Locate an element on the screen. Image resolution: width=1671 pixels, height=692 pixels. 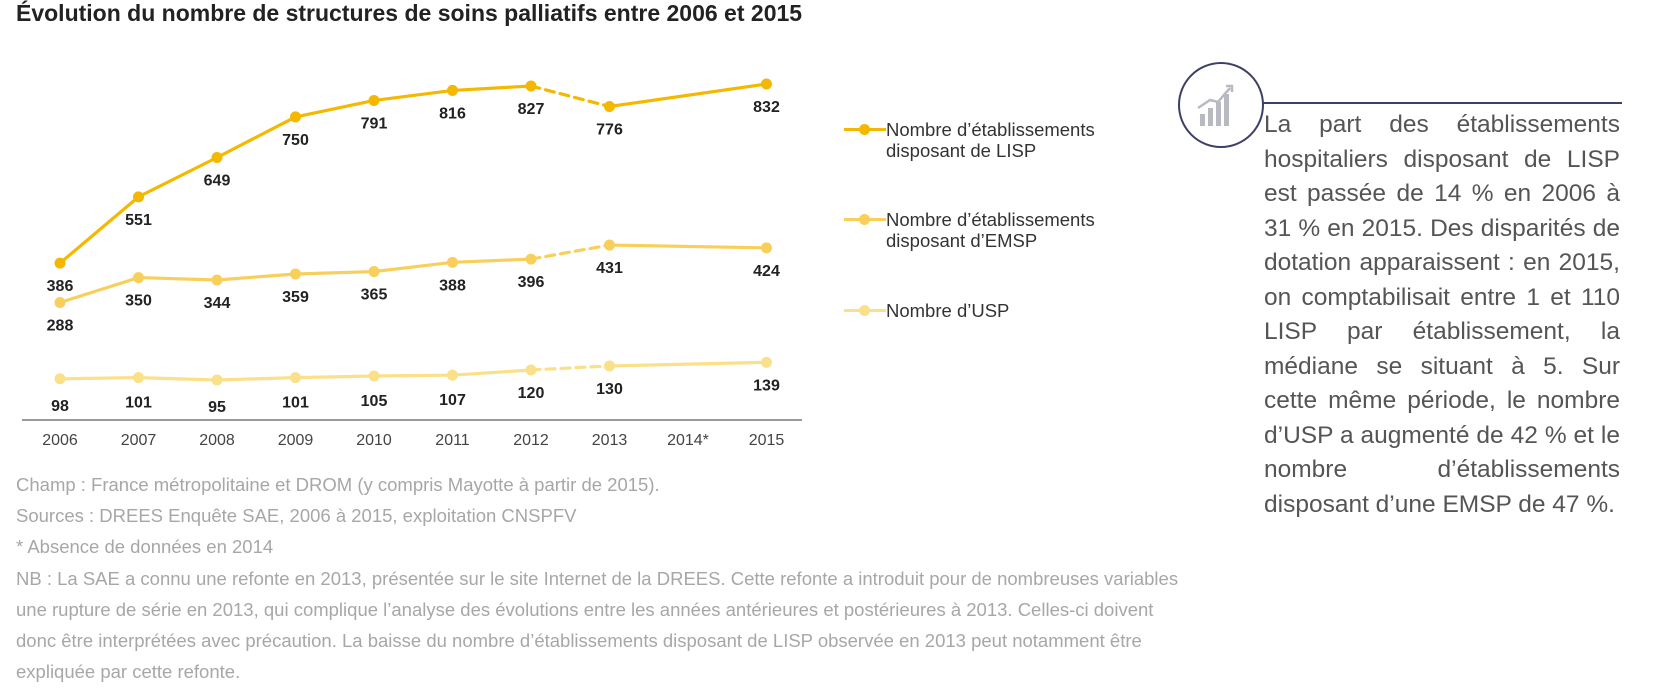
x-tick-label: 2015 is located at coordinates (767, 440).